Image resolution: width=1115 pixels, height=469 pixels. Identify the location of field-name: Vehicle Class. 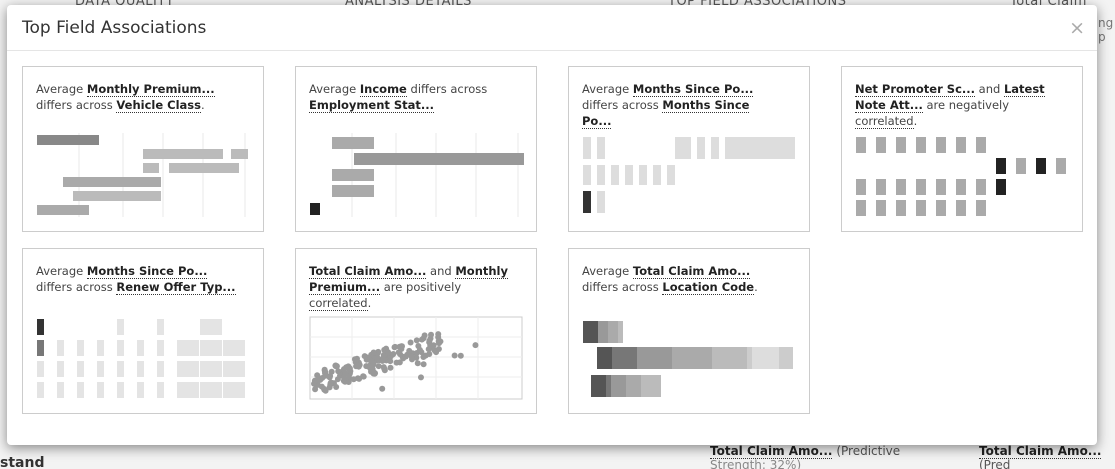
(158, 105).